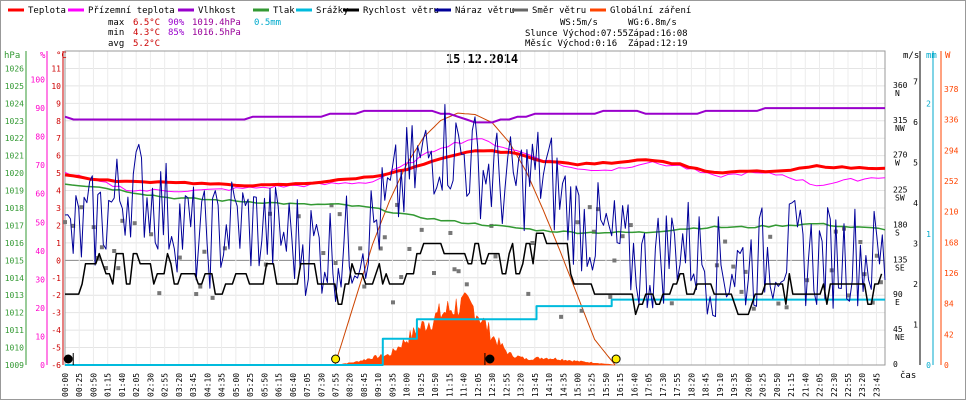 This screenshot has width=966, height=400. Describe the element at coordinates (14, 348) in the screenshot. I see `tick-hpa: 1010` at that location.